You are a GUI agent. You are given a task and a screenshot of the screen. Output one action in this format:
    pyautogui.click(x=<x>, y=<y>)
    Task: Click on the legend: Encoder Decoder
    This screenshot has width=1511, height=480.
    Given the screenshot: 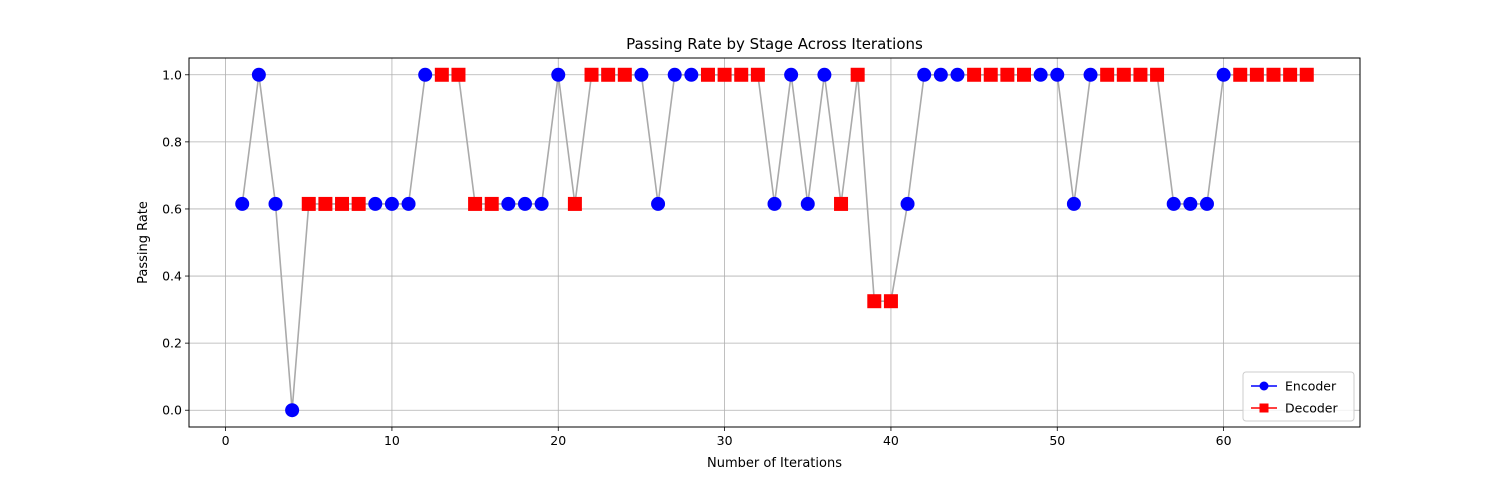 What is the action you would take?
    pyautogui.click(x=1298, y=396)
    